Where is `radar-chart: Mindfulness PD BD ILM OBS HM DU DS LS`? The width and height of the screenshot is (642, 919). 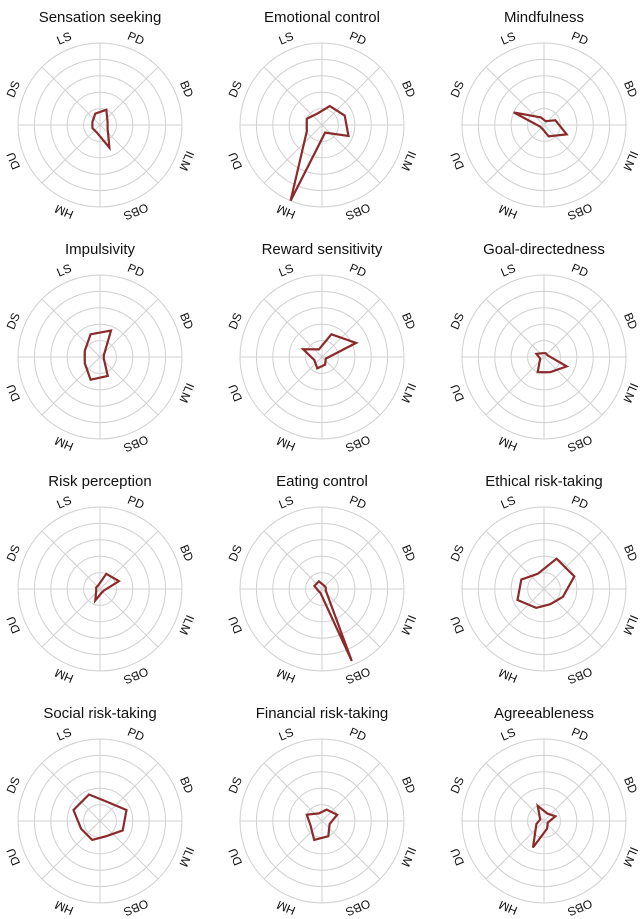 radar-chart: Mindfulness PD BD ILM OBS HM DU DS LS is located at coordinates (544, 116).